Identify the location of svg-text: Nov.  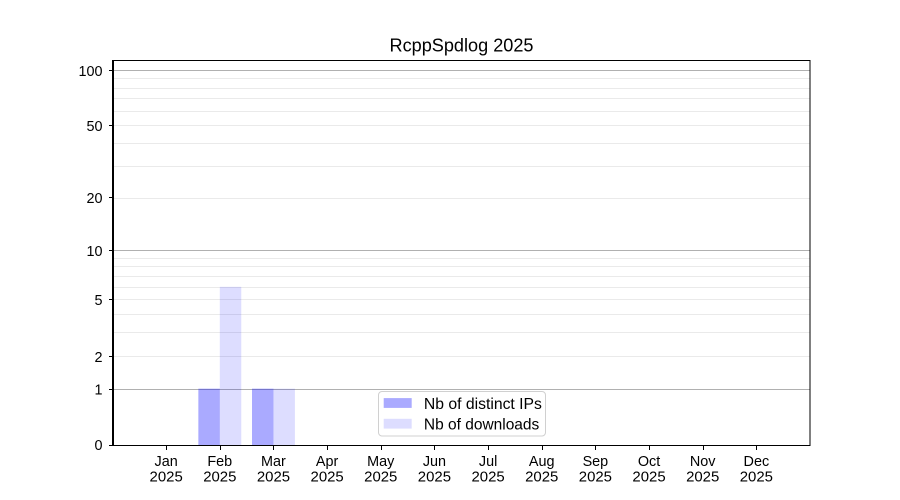
(703, 462).